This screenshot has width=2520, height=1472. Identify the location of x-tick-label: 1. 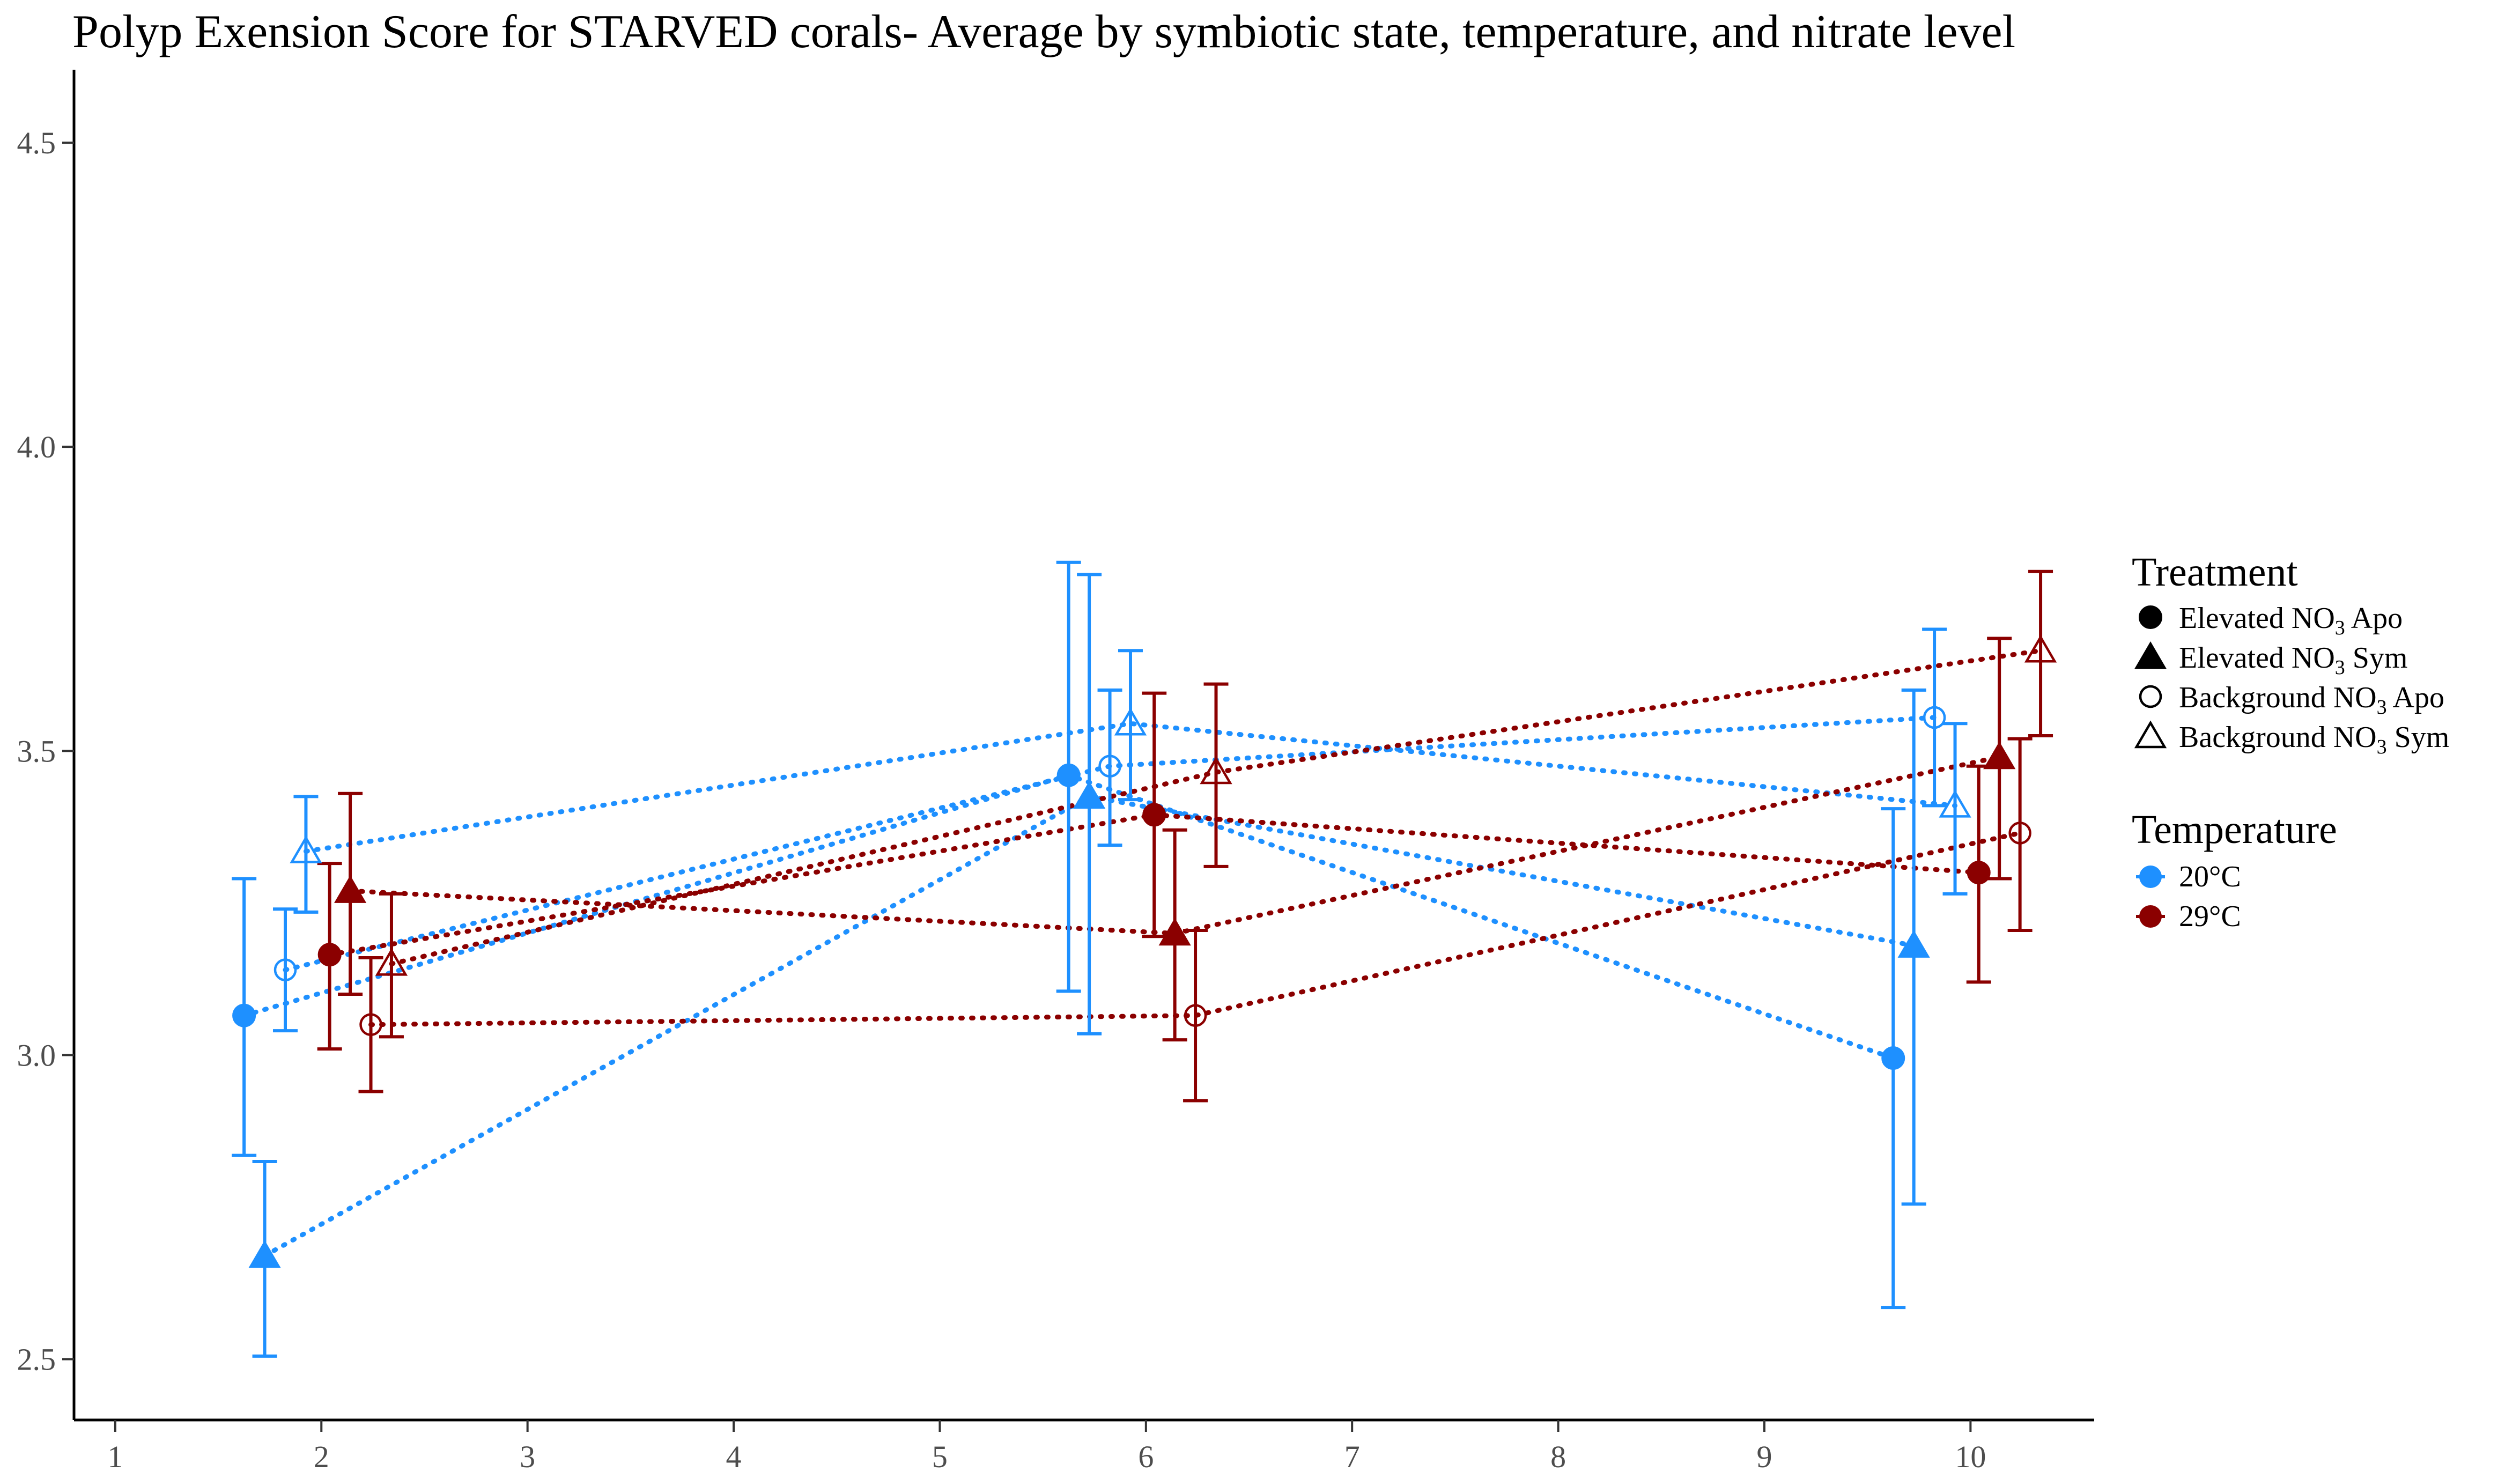
(115, 1456).